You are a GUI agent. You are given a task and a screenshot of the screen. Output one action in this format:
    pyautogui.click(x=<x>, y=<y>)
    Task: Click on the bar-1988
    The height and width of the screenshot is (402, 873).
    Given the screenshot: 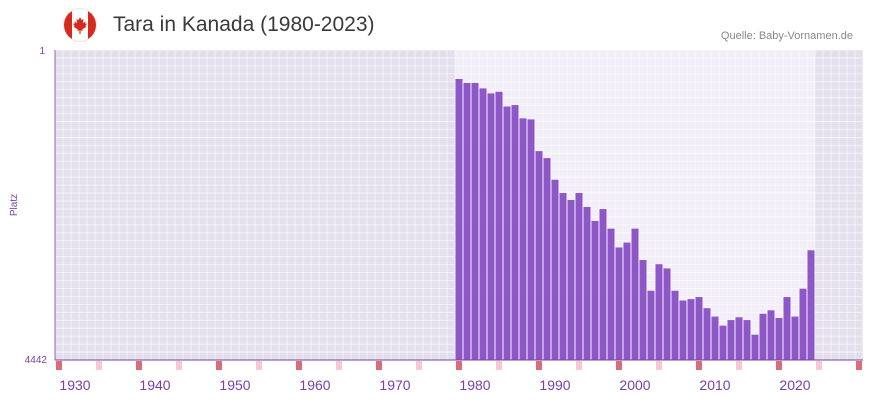 What is the action you would take?
    pyautogui.click(x=539, y=255)
    